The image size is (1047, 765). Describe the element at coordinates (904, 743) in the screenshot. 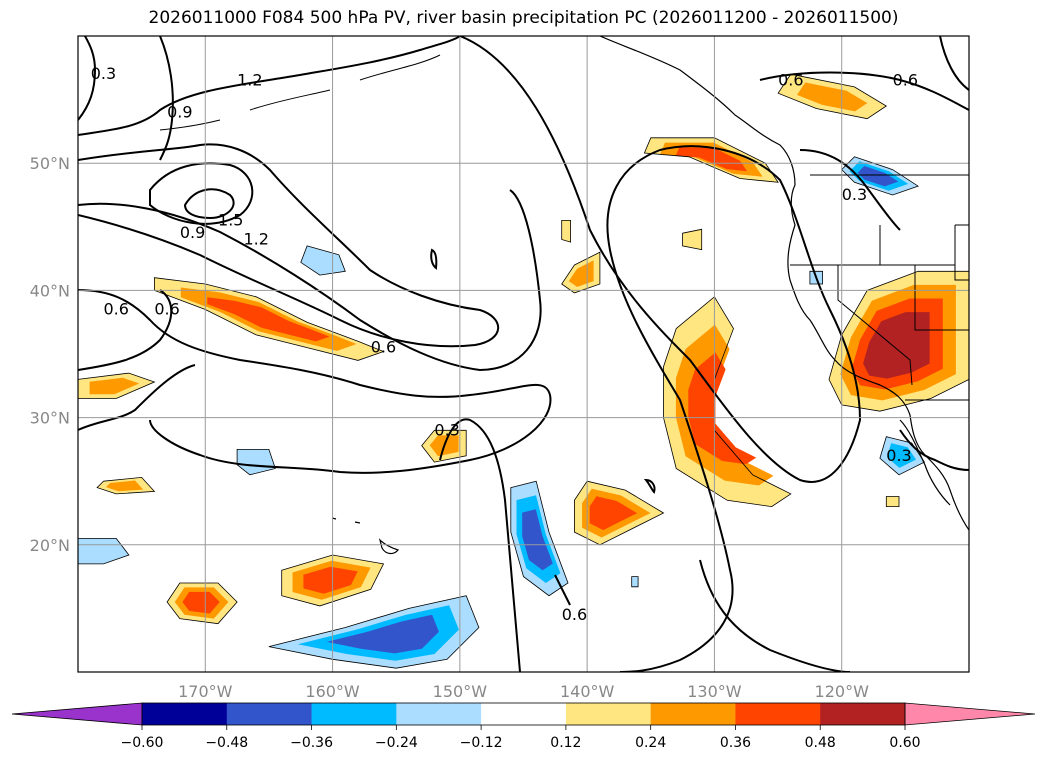

I see `colorbar-tick-label: 0.60` at that location.